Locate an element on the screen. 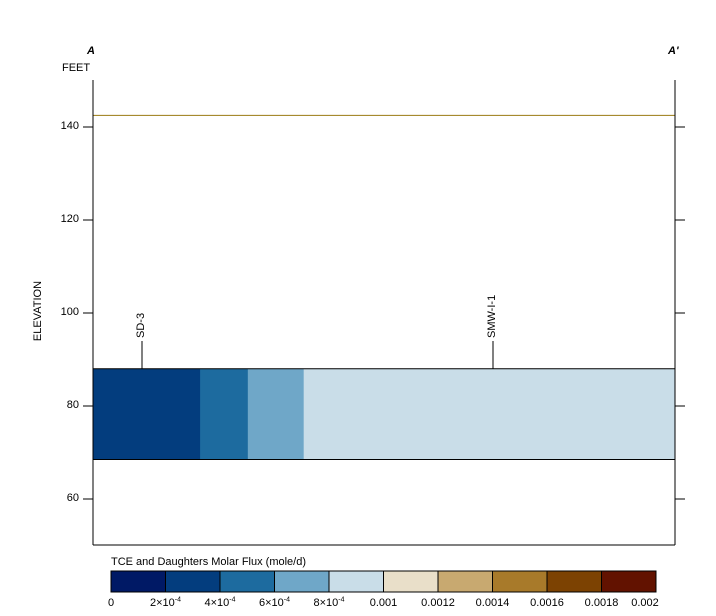 The image size is (716, 616). well-label: SMW-I-1 is located at coordinates (492, 316).